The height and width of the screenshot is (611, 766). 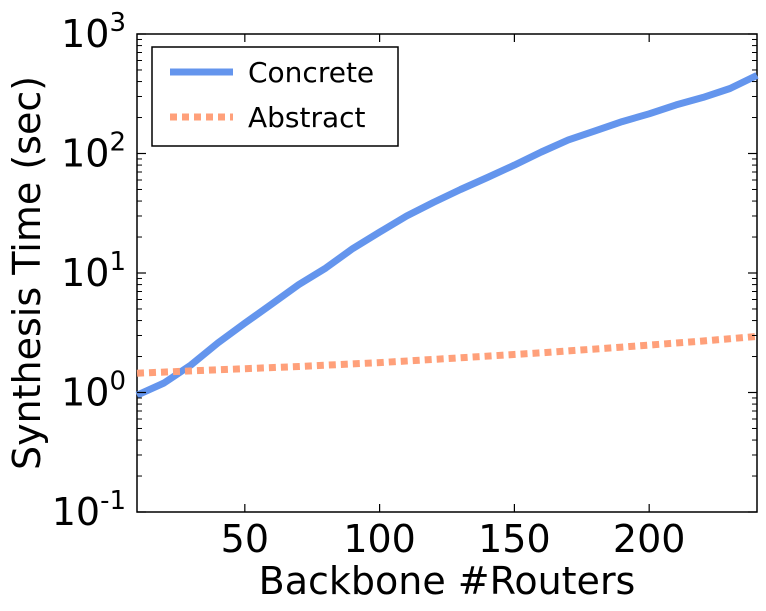 I want to click on legend-label-concrete: Concrete, so click(x=311, y=72).